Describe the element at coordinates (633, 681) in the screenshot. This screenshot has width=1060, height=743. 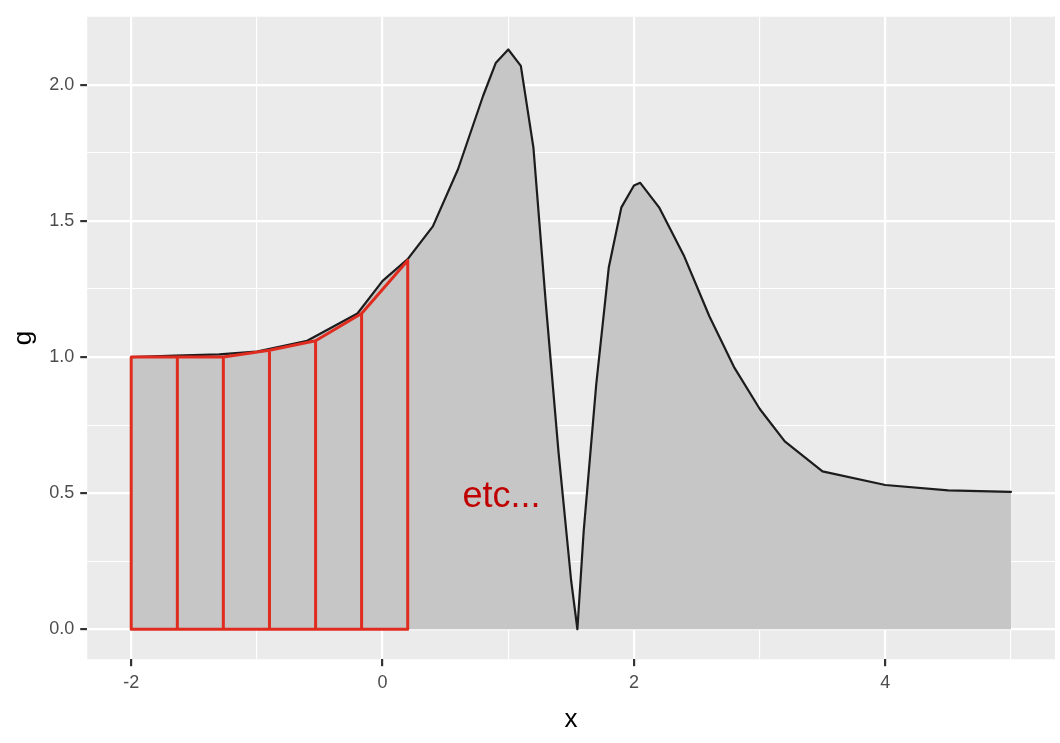
I see `x-tick-label: 2` at that location.